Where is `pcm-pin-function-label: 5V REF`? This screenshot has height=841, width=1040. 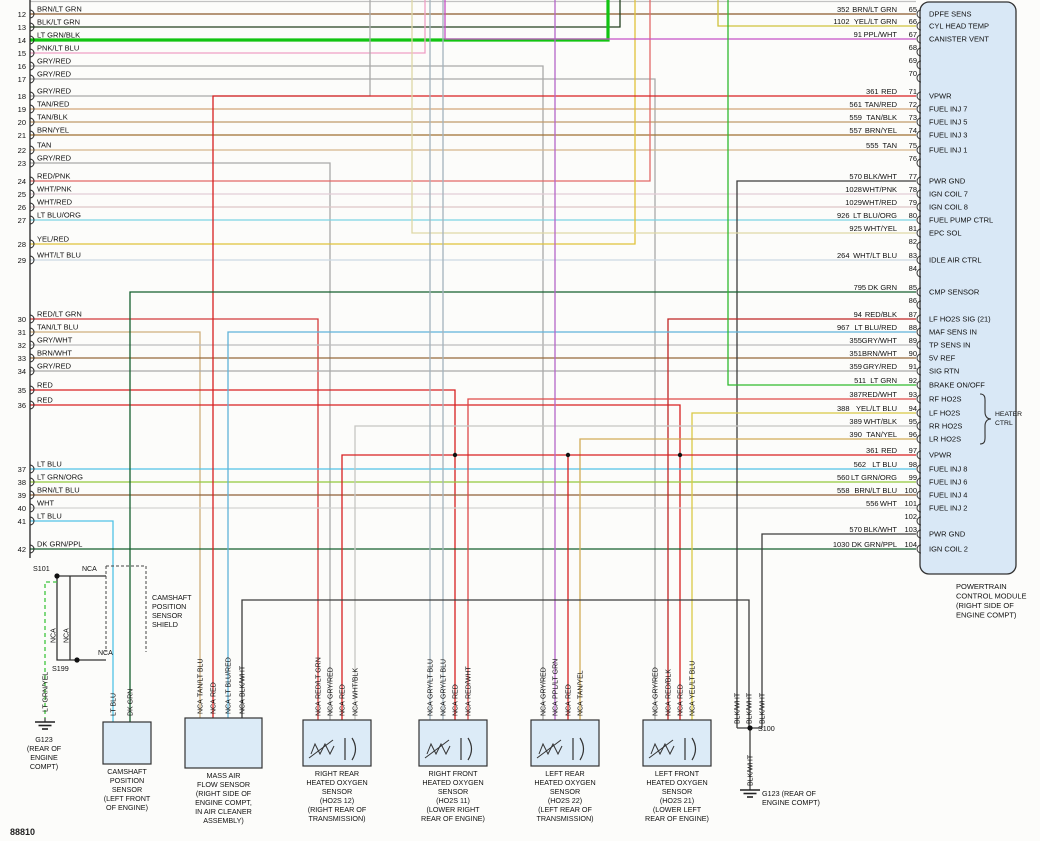
pcm-pin-function-label: 5V REF is located at coordinates (942, 358).